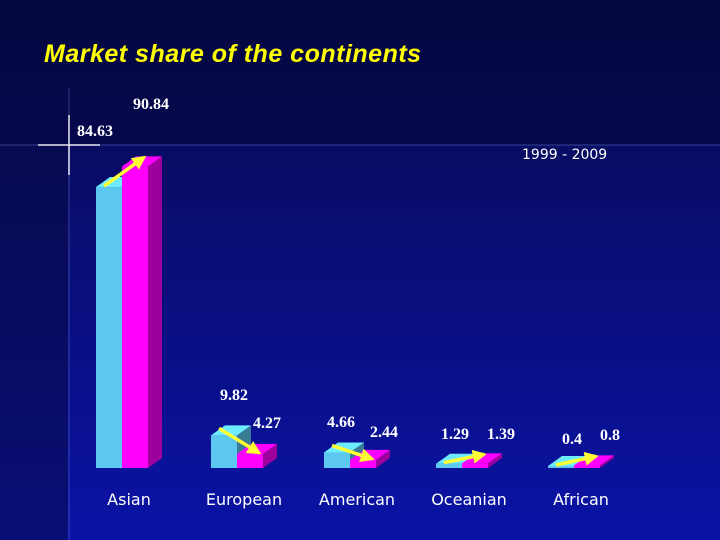 This screenshot has width=720, height=540. What do you see at coordinates (341, 422) in the screenshot?
I see `value-label-american-s1: 4.66` at bounding box center [341, 422].